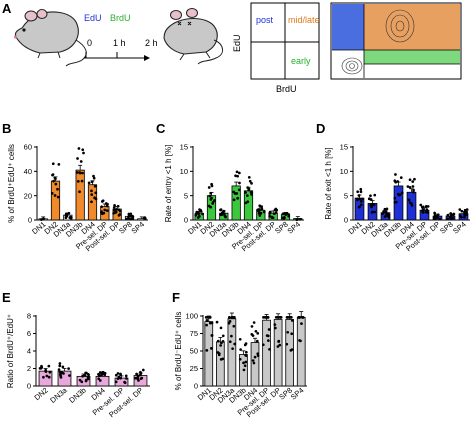 Image resolution: width=474 pixels, height=445 pixels. Describe the element at coordinates (93, 18) in the screenshot. I see `edu-label: EdU` at that location.